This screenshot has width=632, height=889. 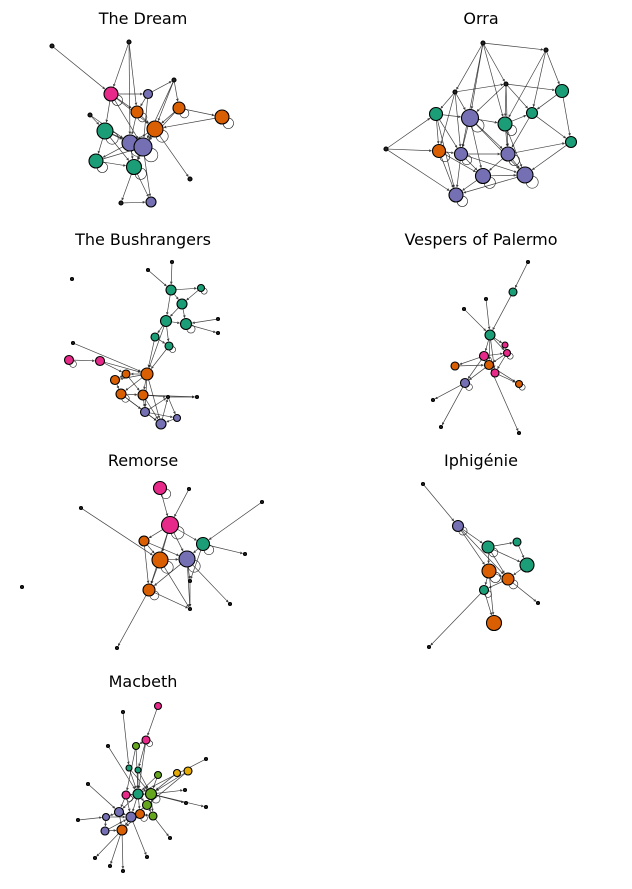 I want to click on nodes, so click(x=142, y=344).